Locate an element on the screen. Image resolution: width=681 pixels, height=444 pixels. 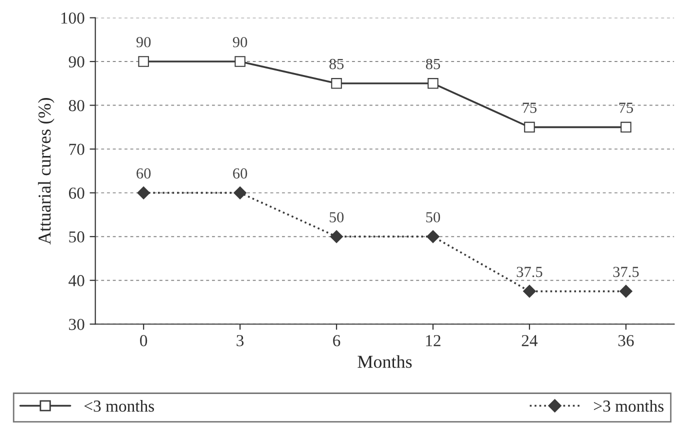
y-tick-label: 40 is located at coordinates (76, 280).